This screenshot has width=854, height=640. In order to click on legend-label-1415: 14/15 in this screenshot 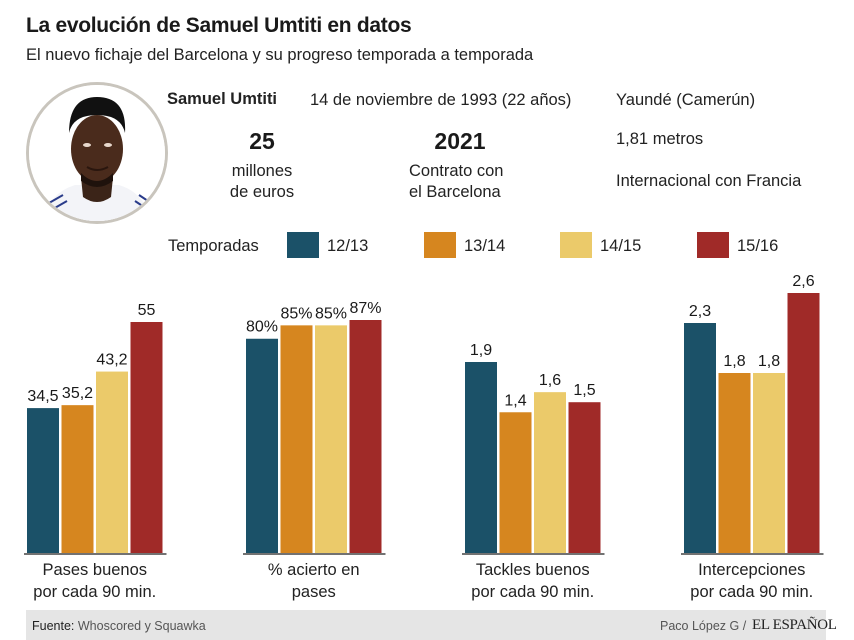, I will do `click(621, 246)`.